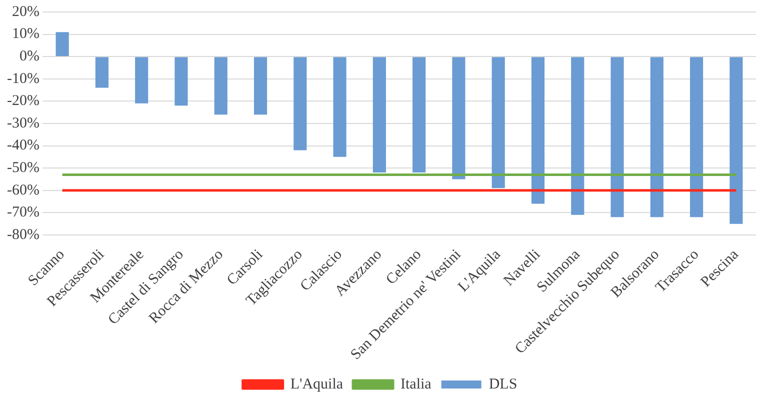 The width and height of the screenshot is (768, 402). What do you see at coordinates (416, 384) in the screenshot?
I see `legend-label: Italia` at bounding box center [416, 384].